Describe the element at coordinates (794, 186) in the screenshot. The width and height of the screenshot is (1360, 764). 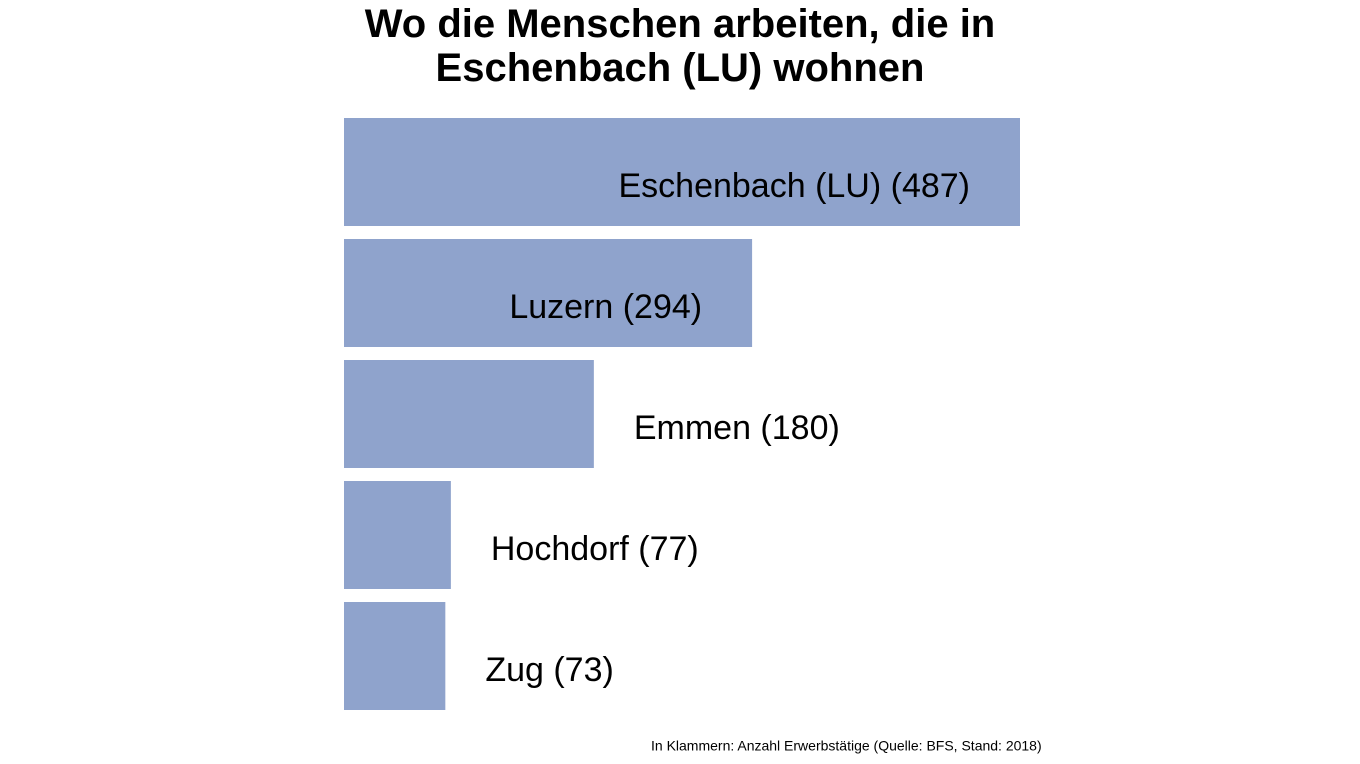
I see `bar-label: Eschenbach (LU) (487)` at that location.